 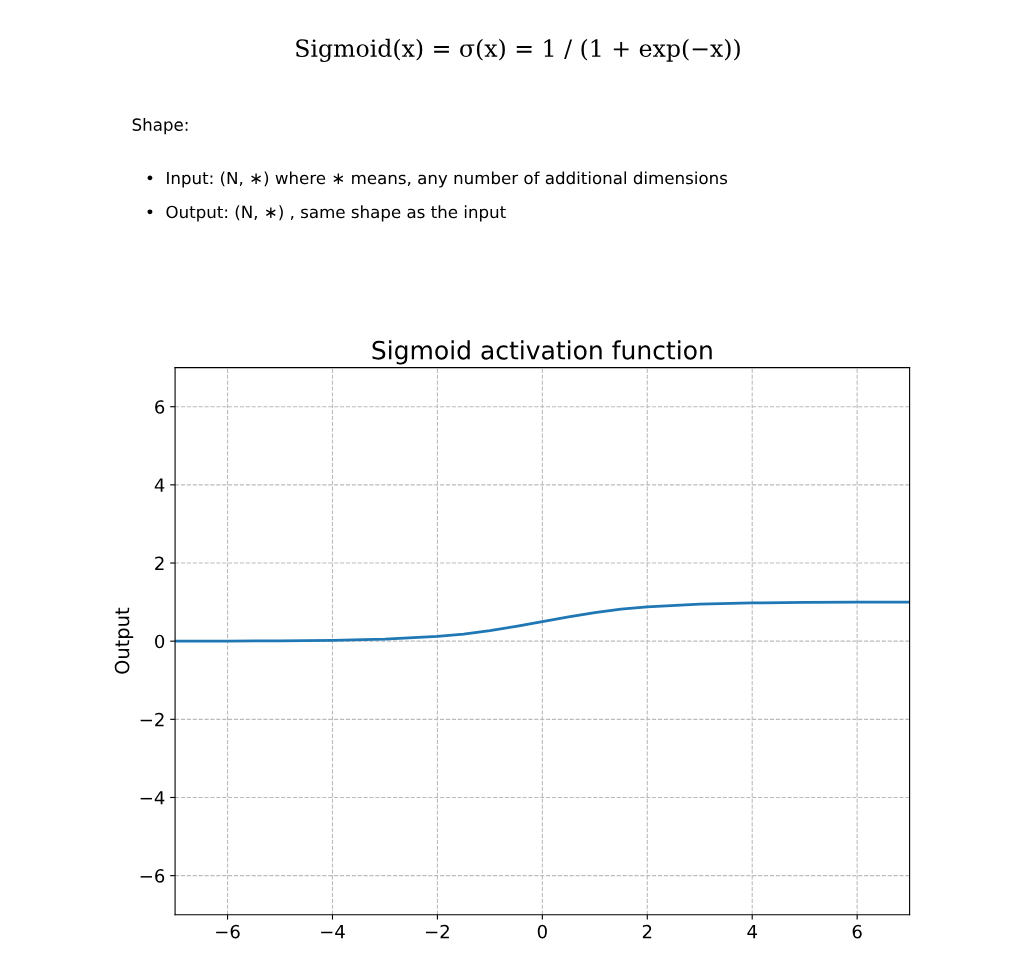 What do you see at coordinates (333, 931) in the screenshot?
I see `x-tick-label: −4` at bounding box center [333, 931].